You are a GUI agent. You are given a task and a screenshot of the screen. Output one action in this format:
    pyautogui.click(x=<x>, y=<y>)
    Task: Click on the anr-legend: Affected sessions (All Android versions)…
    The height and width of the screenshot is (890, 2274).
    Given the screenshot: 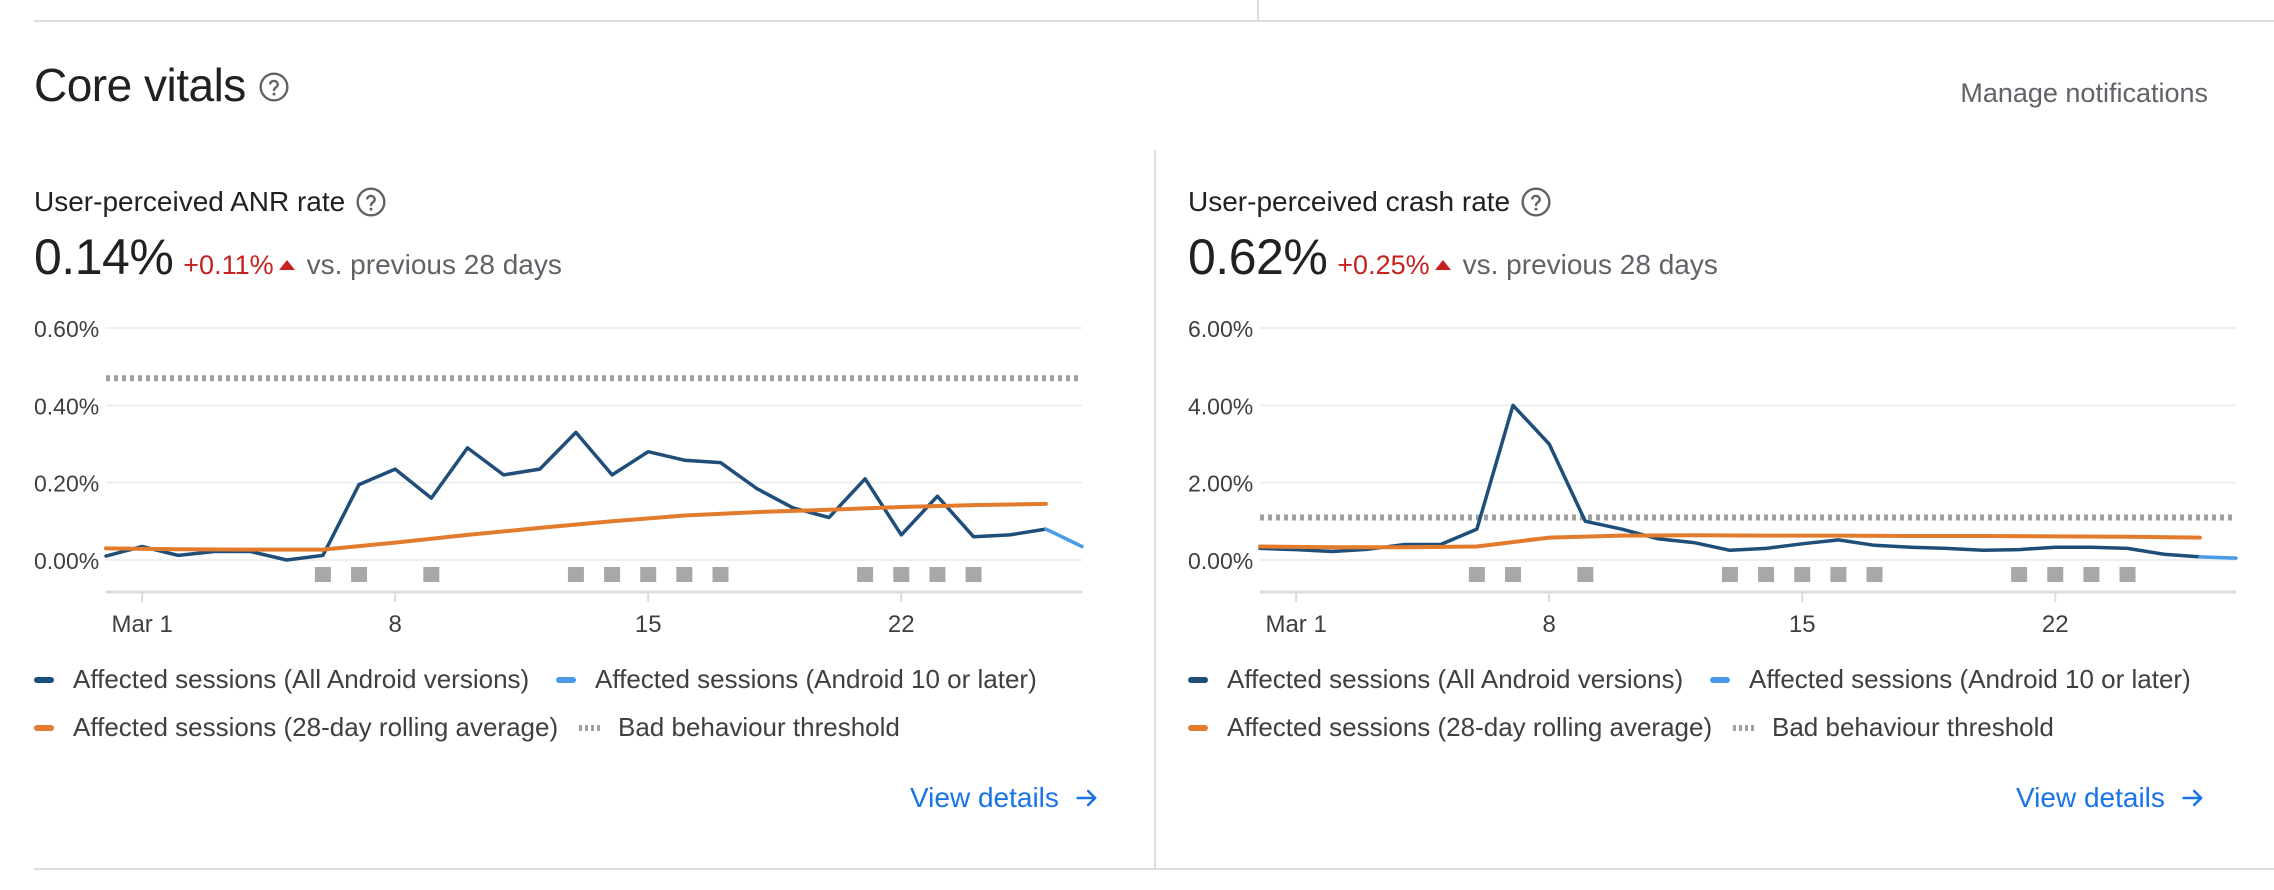 What is the action you would take?
    pyautogui.click(x=584, y=709)
    